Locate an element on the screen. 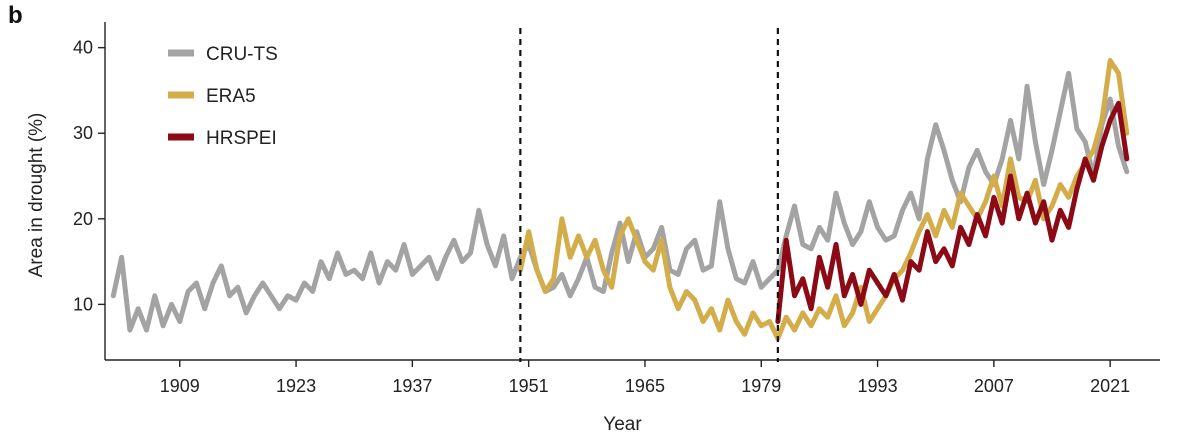 The height and width of the screenshot is (445, 1190). y-tick-label: 30 is located at coordinates (83, 133).